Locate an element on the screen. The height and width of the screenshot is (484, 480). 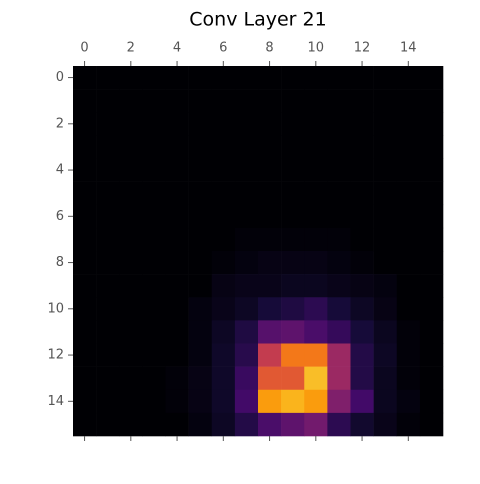
chart-title: Conv Layer 21 is located at coordinates (257, 20).